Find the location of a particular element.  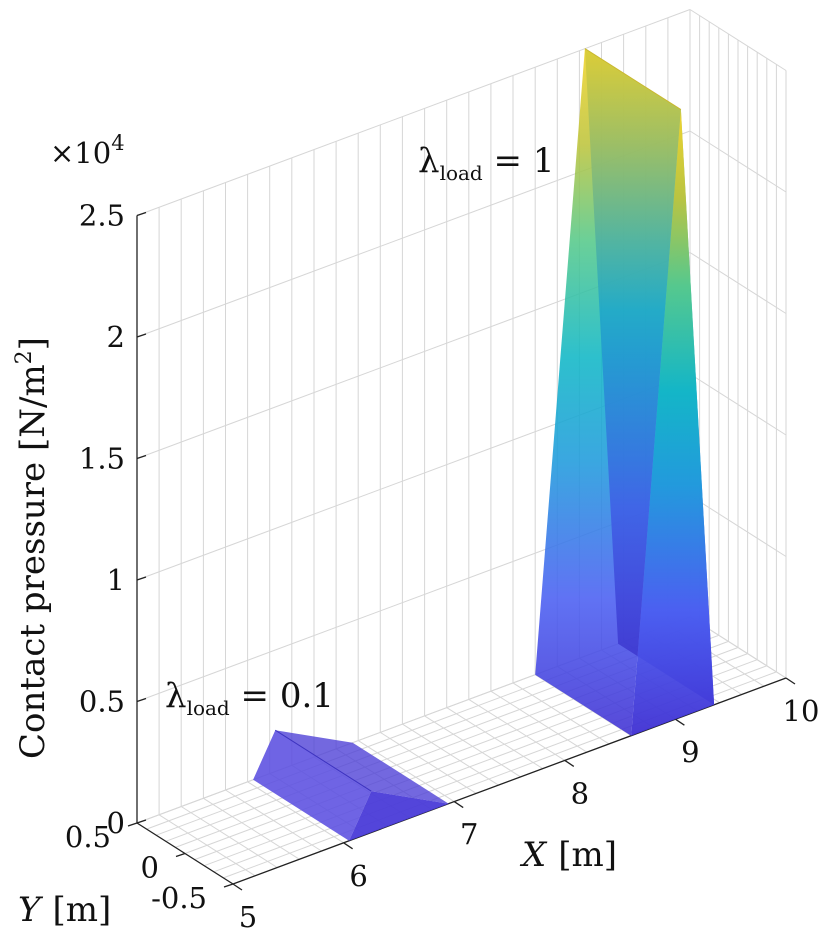

z-tick-label: 1 is located at coordinates (116, 580).